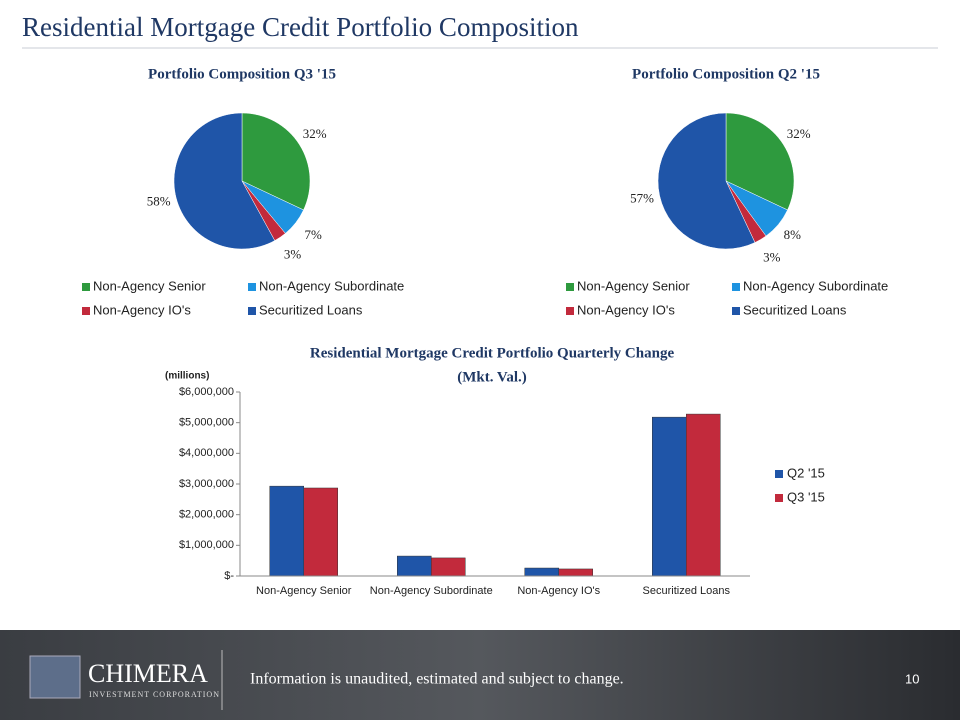  What do you see at coordinates (492, 377) in the screenshot?
I see `chart-title: (Mkt. Val.)` at bounding box center [492, 377].